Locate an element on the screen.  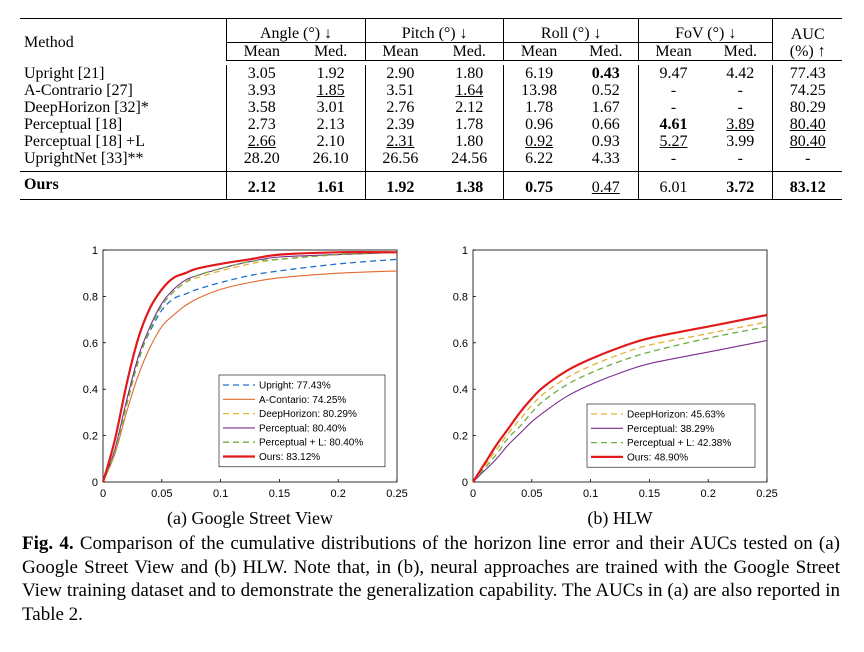
legend-label: Upright: 77.43% is located at coordinates (295, 386).